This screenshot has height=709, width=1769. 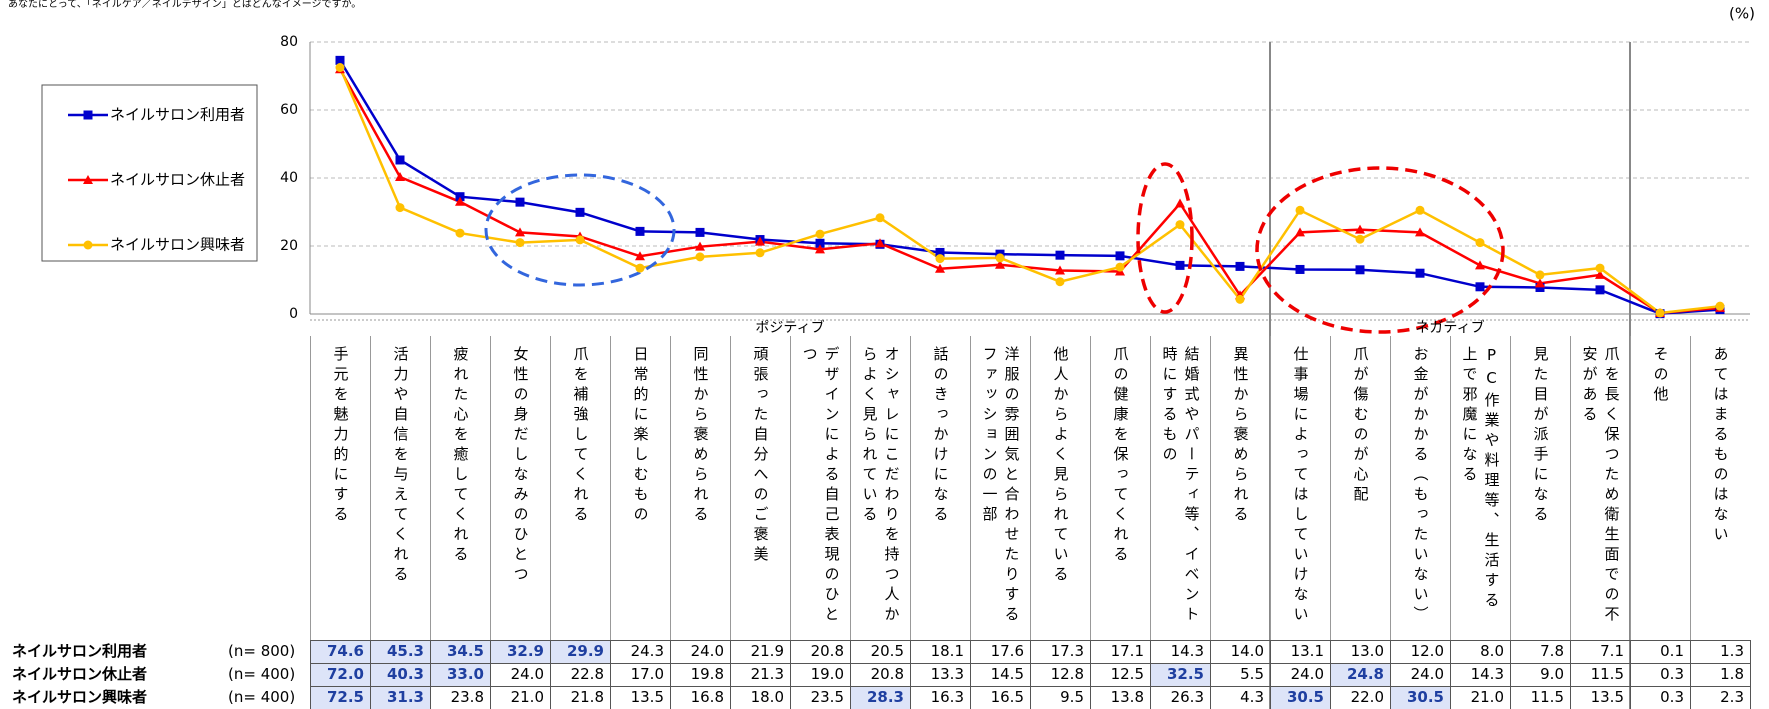 I want to click on table-cell: 31.3, so click(x=400, y=697).